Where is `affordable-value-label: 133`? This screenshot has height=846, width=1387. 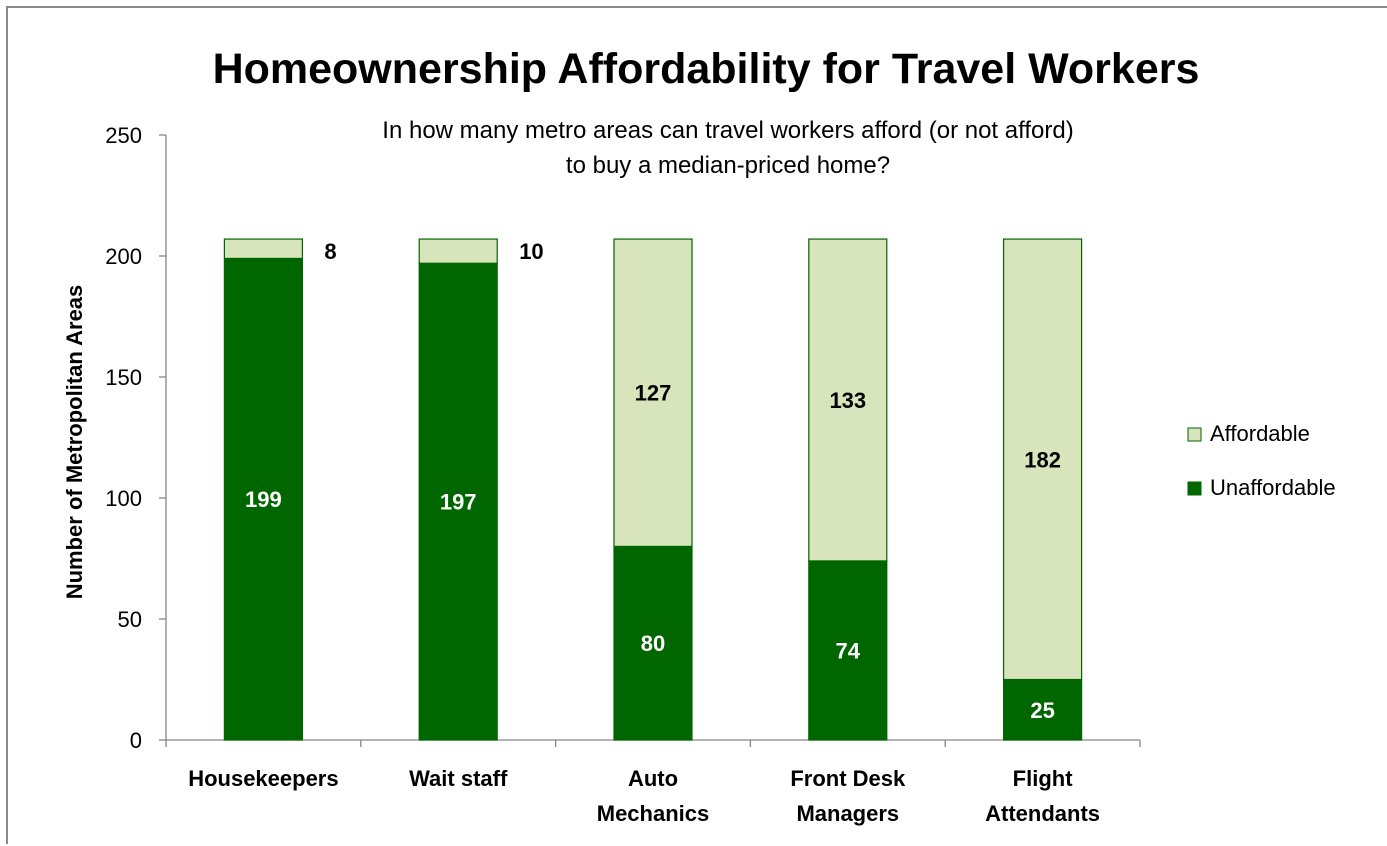
affordable-value-label: 133 is located at coordinates (847, 400).